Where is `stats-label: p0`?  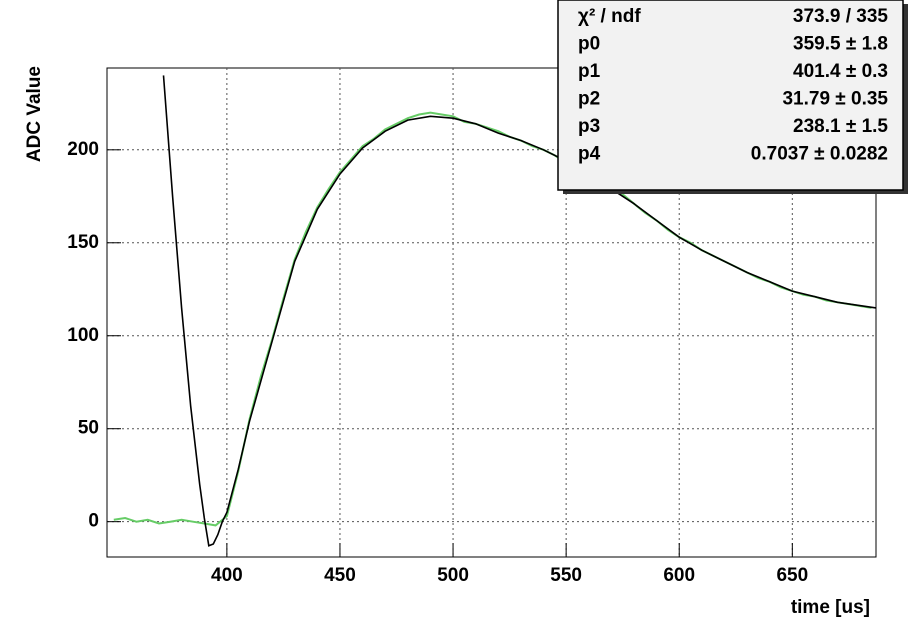
stats-label: p0 is located at coordinates (589, 44).